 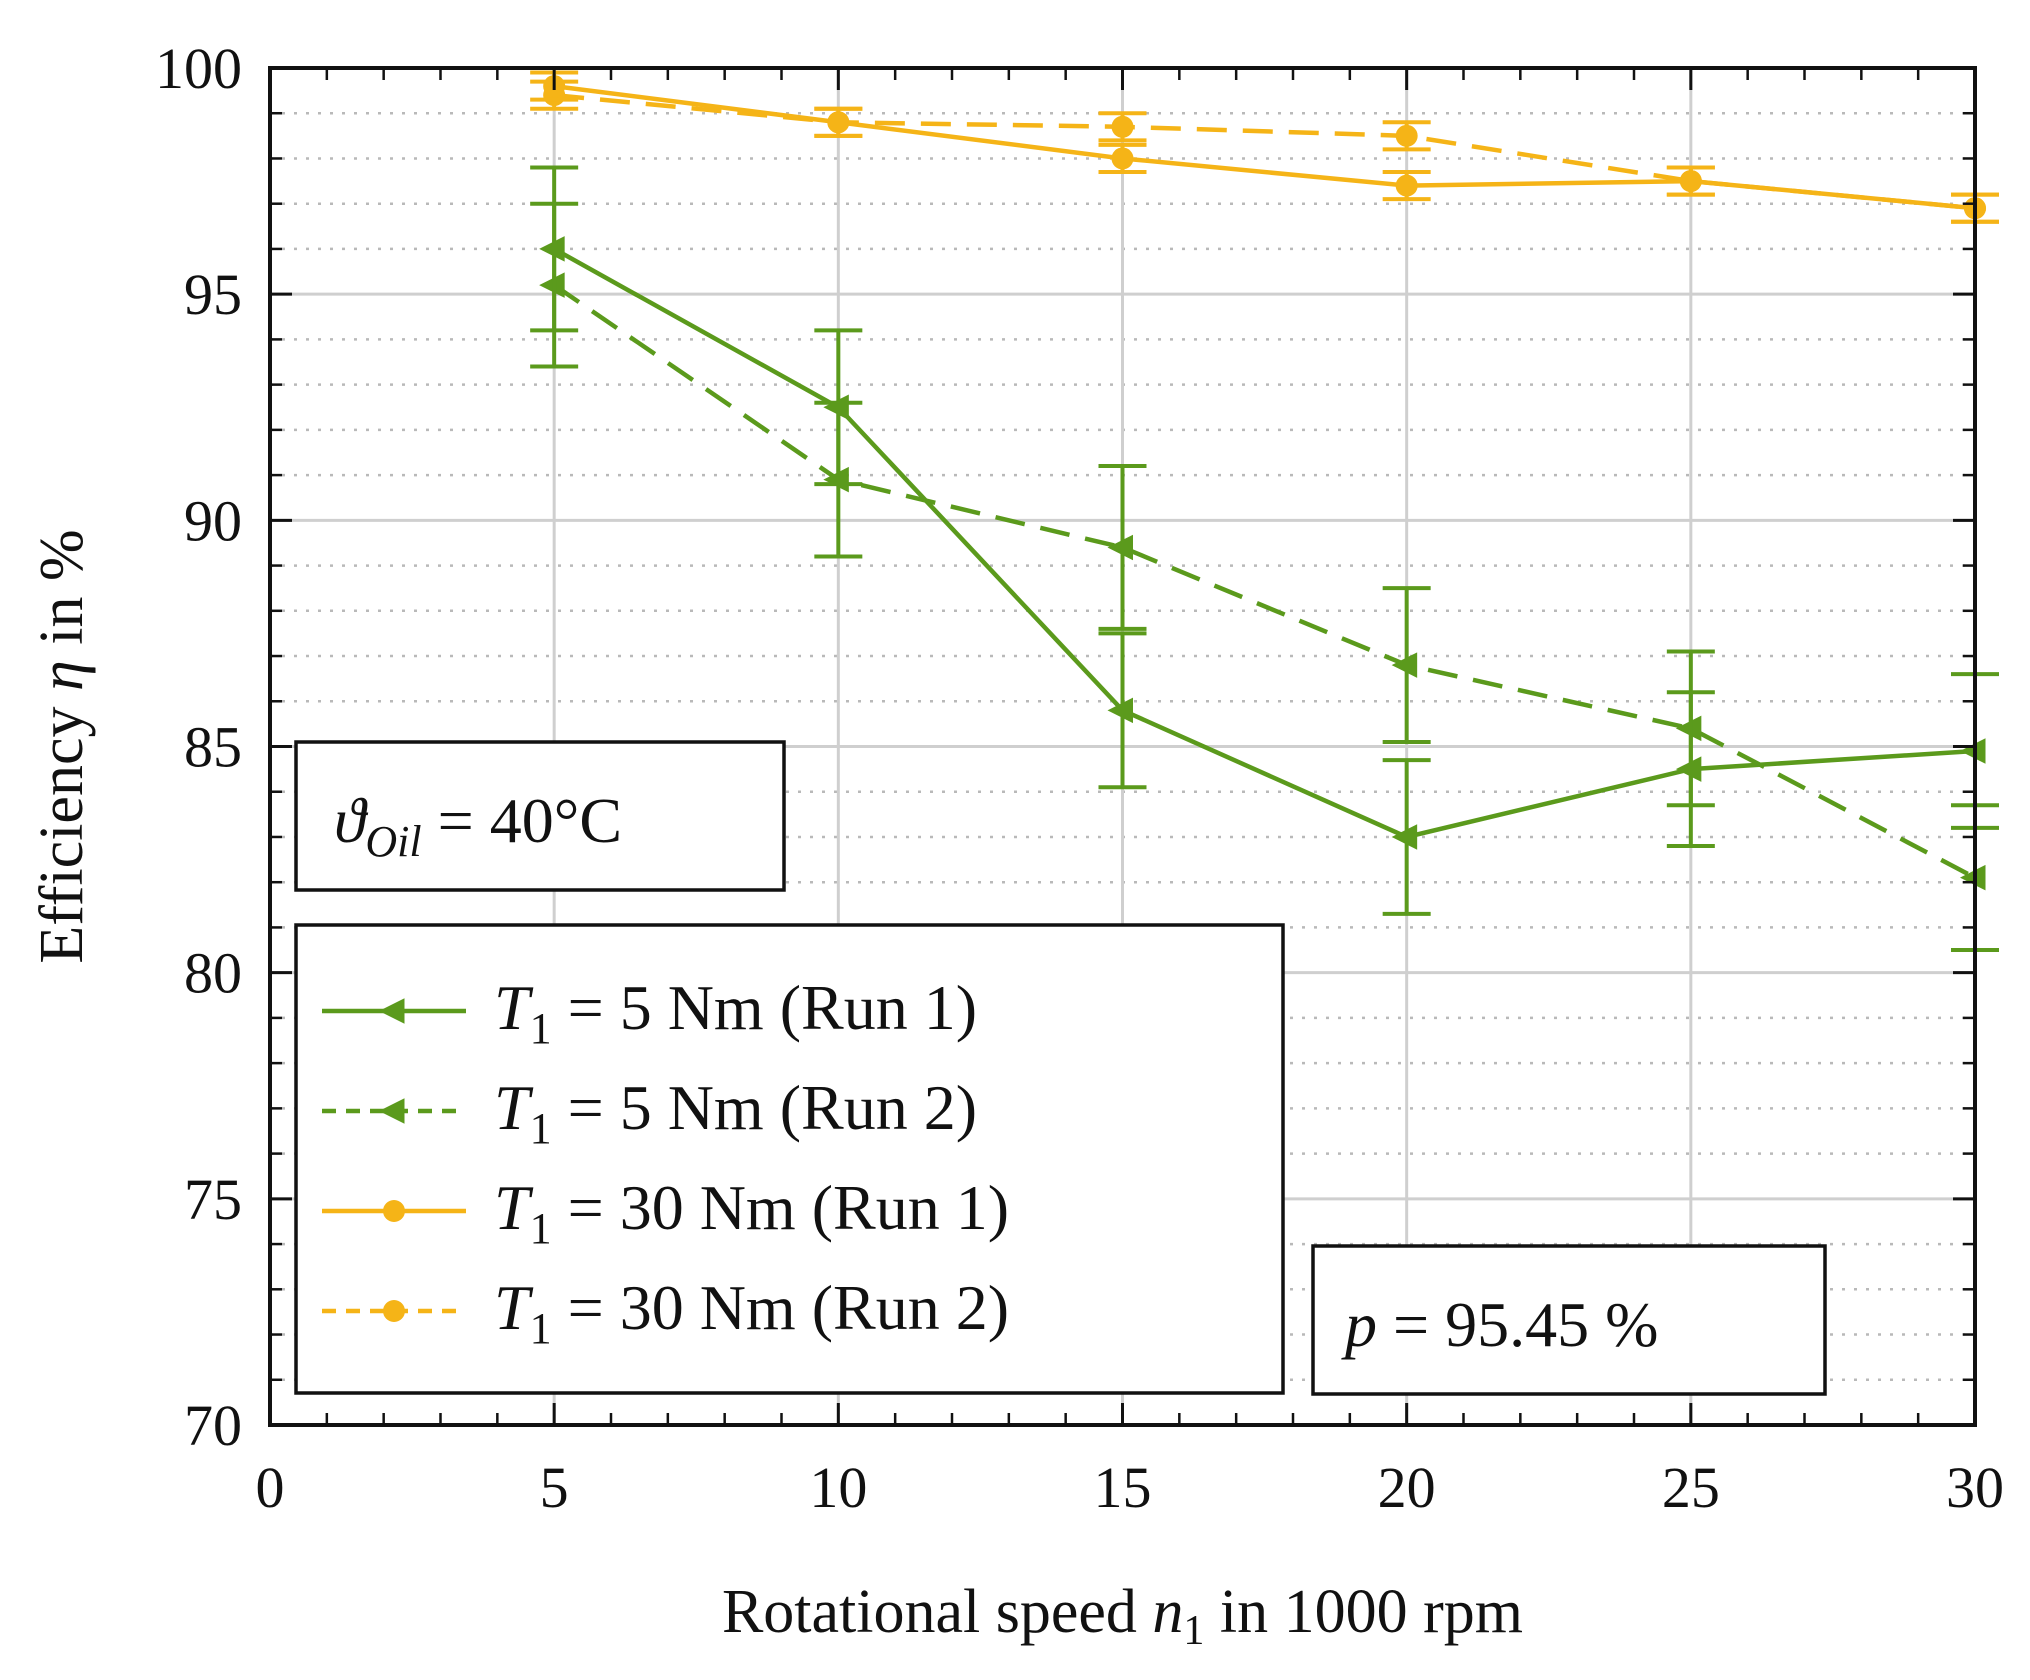 I want to click on y-tick-label: 100, so click(x=198, y=68).